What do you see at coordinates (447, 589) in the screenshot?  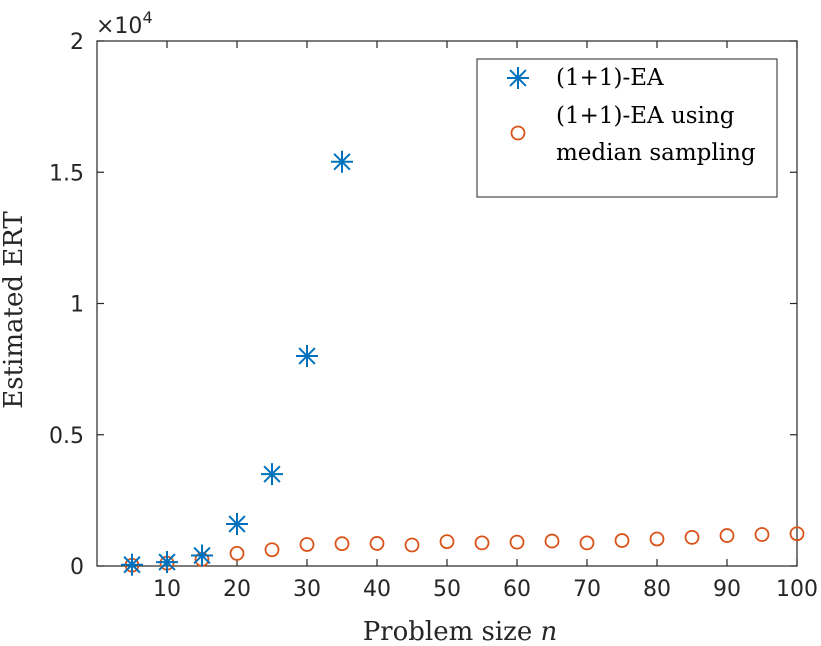 I see `x-tick-label: 50` at bounding box center [447, 589].